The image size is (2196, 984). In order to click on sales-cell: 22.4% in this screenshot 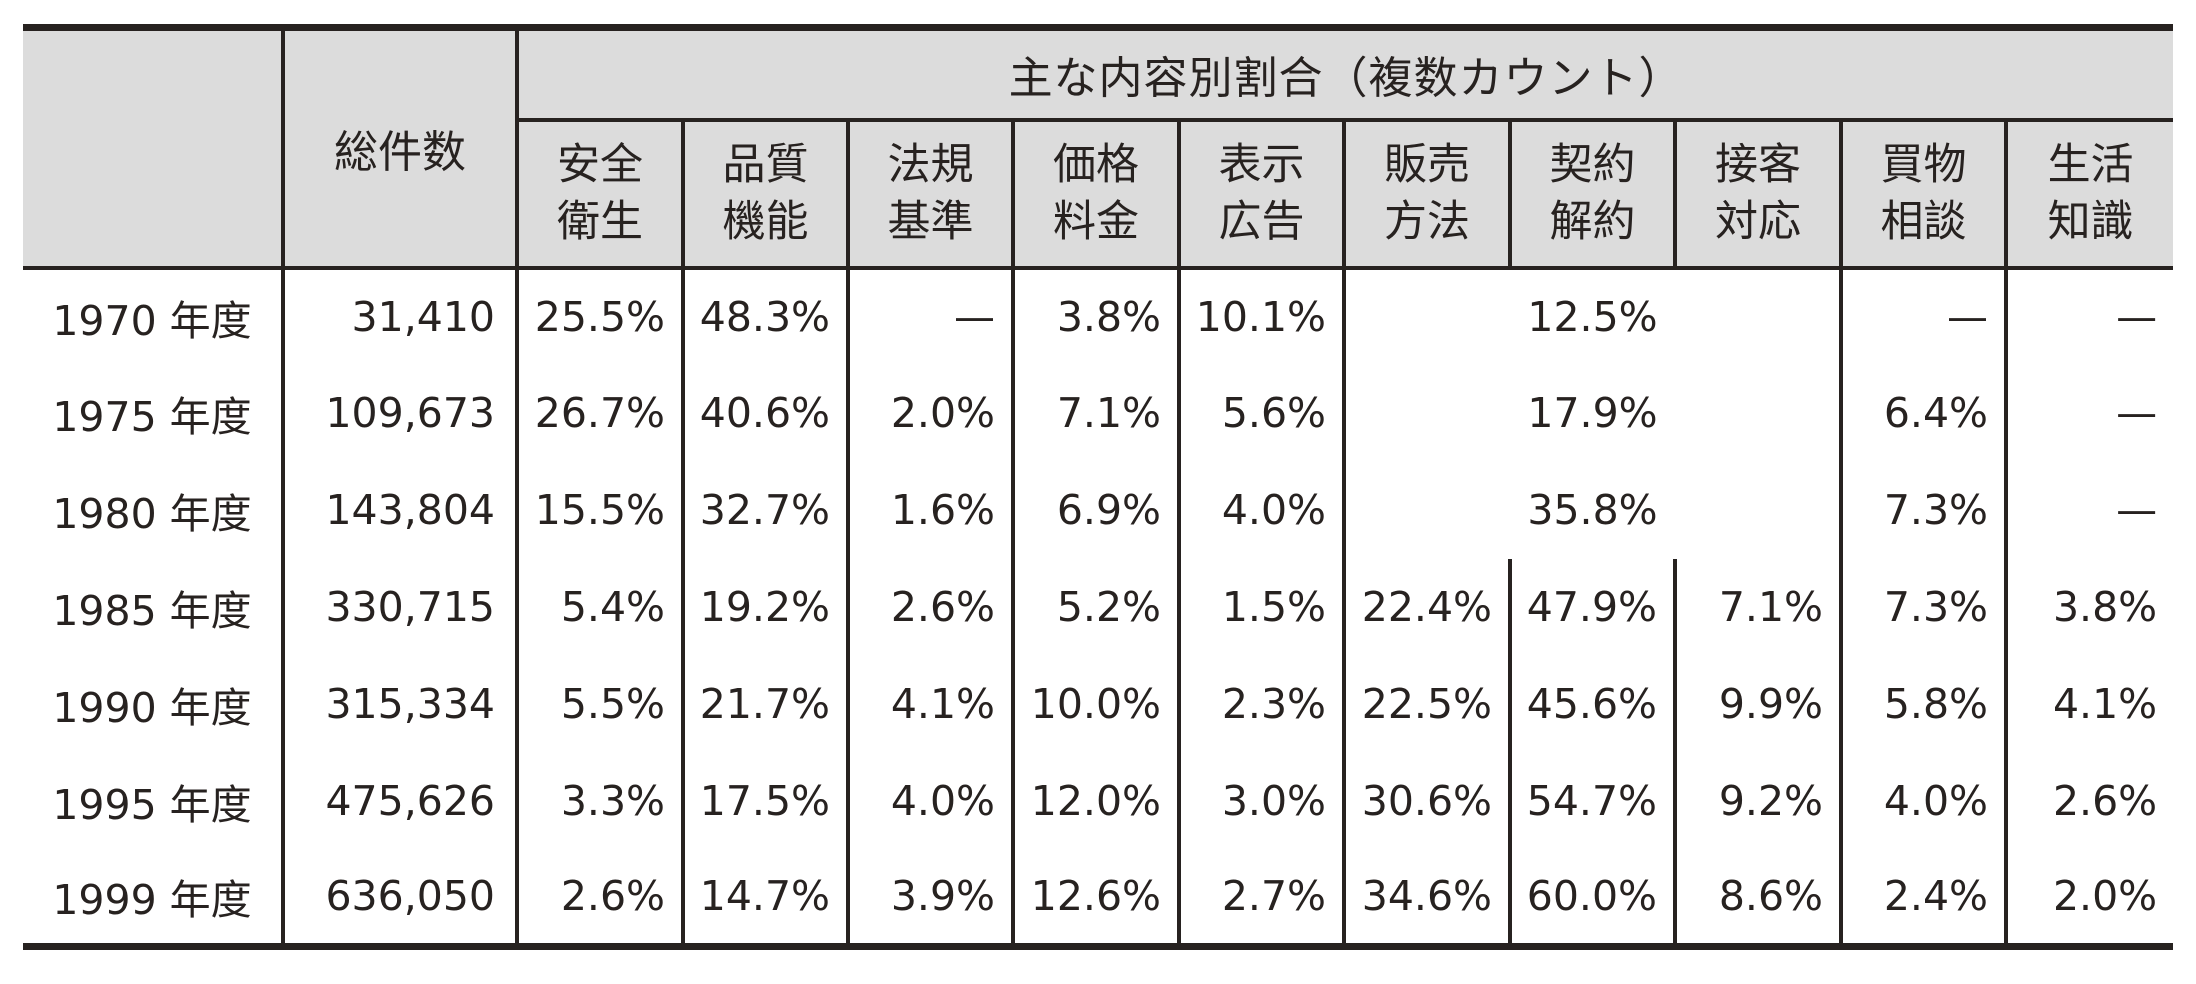, I will do `click(1426, 607)`.